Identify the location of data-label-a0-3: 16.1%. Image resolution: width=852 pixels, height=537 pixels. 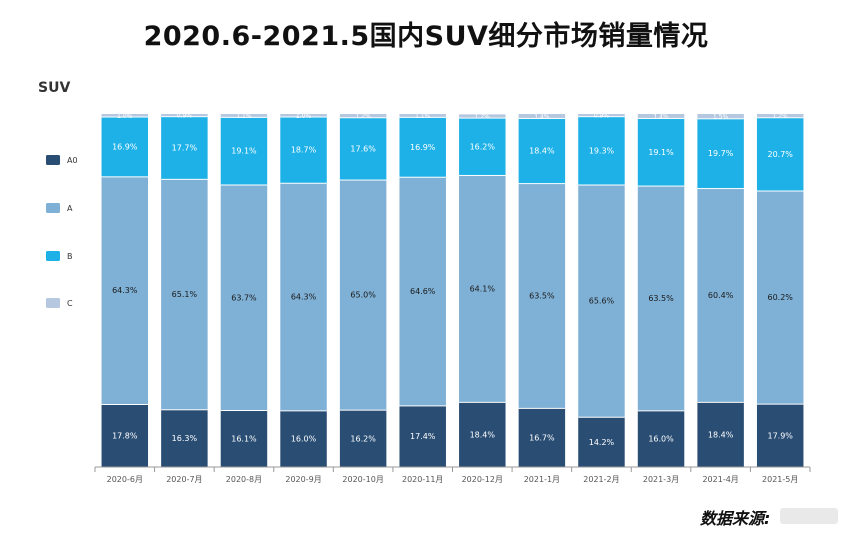
(244, 439).